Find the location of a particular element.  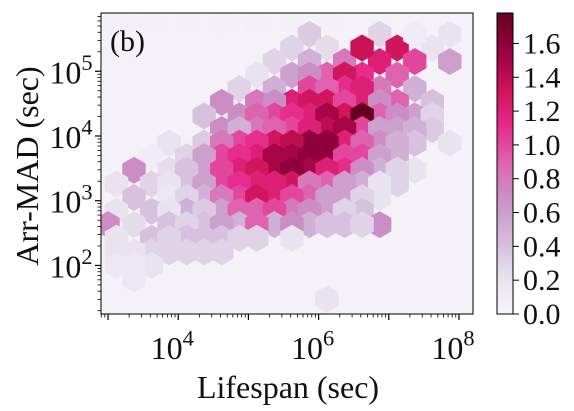

colorbar-tick-label: 0.2 is located at coordinates (542, 280).